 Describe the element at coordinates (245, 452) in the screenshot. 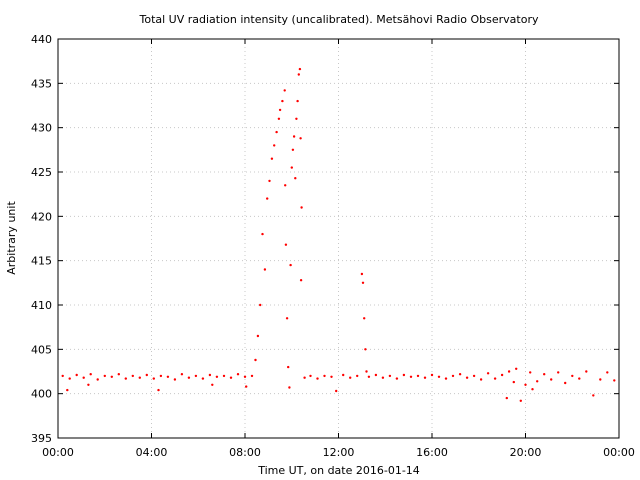

I see `x-tick-label: 08:00` at that location.